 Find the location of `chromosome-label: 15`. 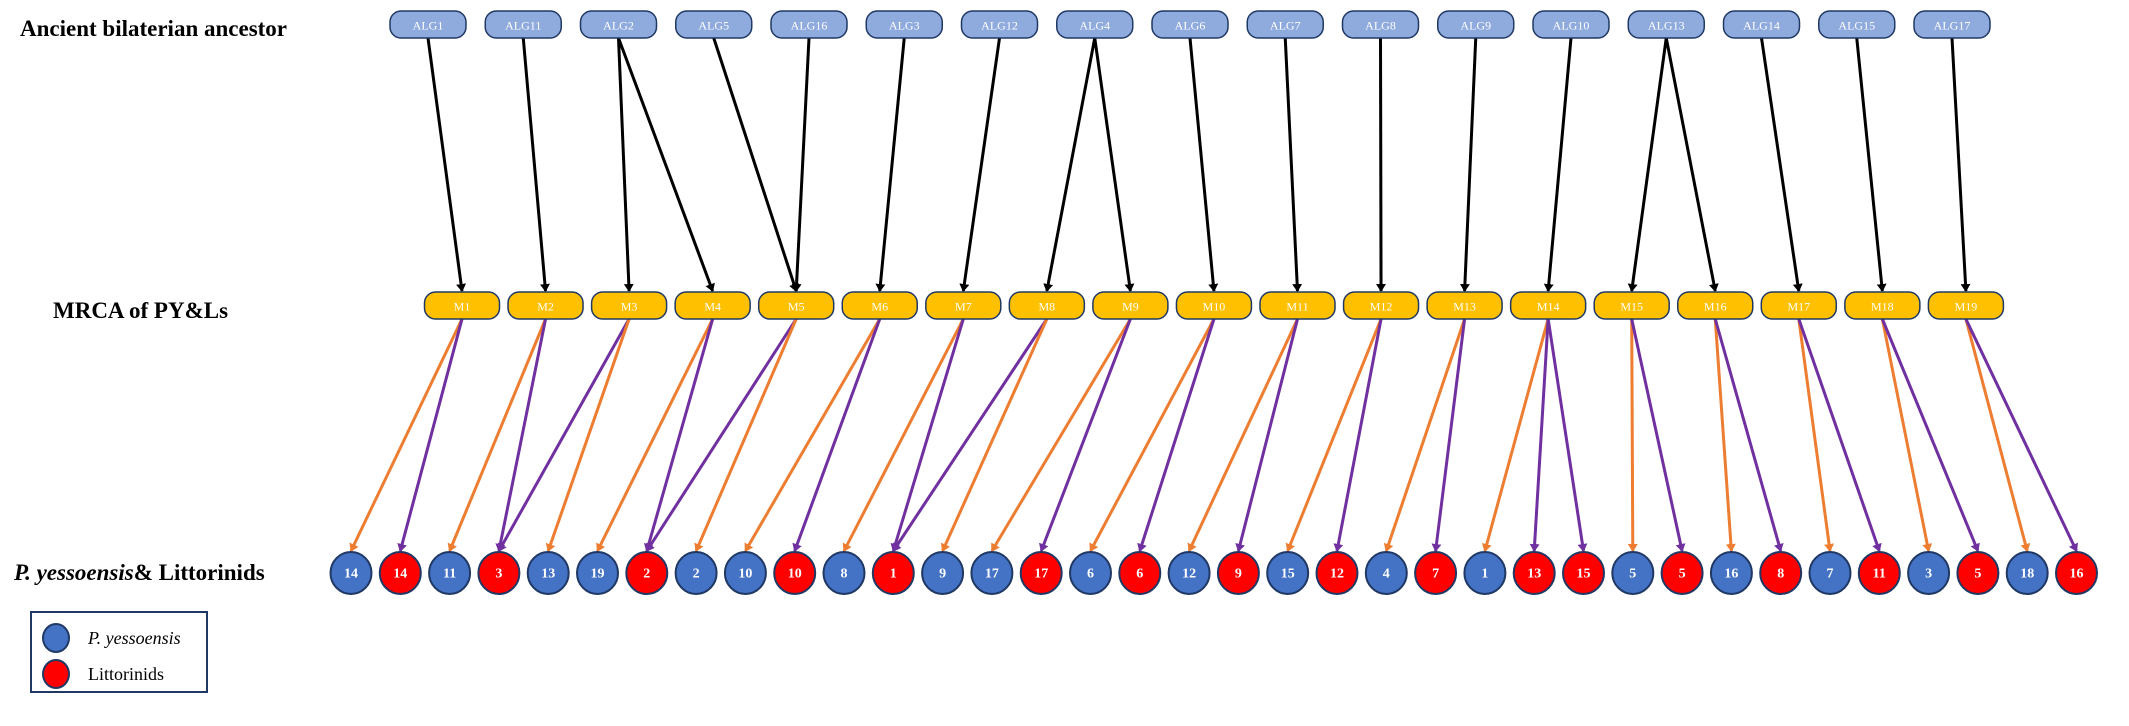

chromosome-label: 15 is located at coordinates (1288, 574).